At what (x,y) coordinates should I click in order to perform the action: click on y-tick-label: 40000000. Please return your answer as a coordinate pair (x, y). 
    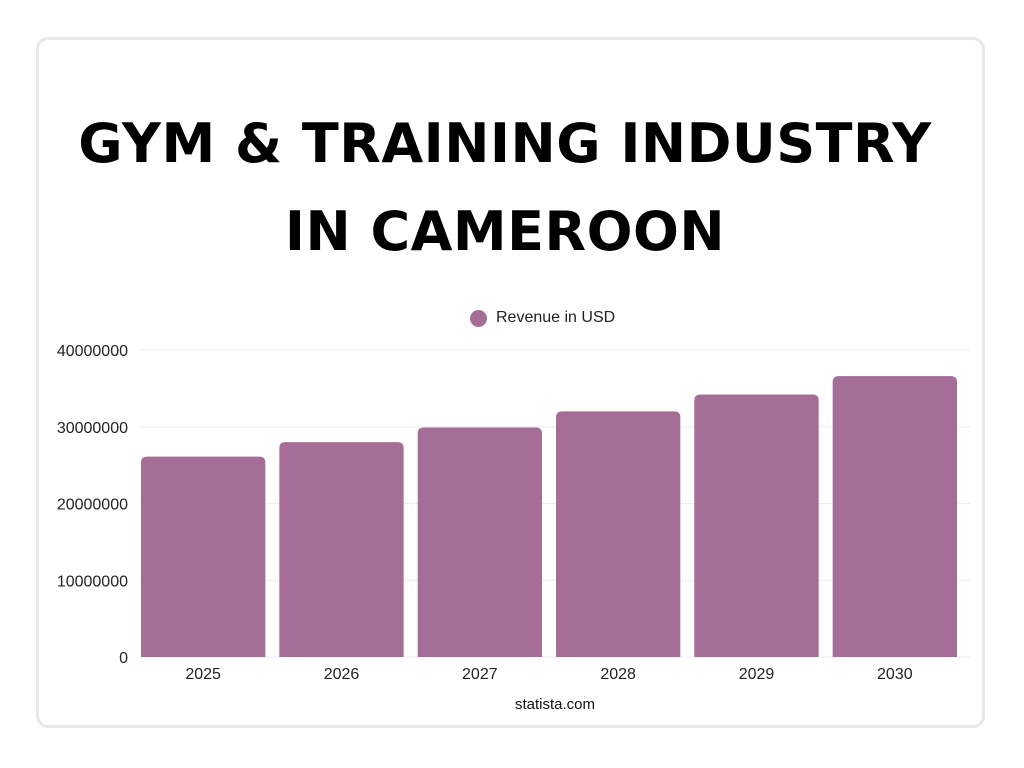
    Looking at the image, I should click on (92, 351).